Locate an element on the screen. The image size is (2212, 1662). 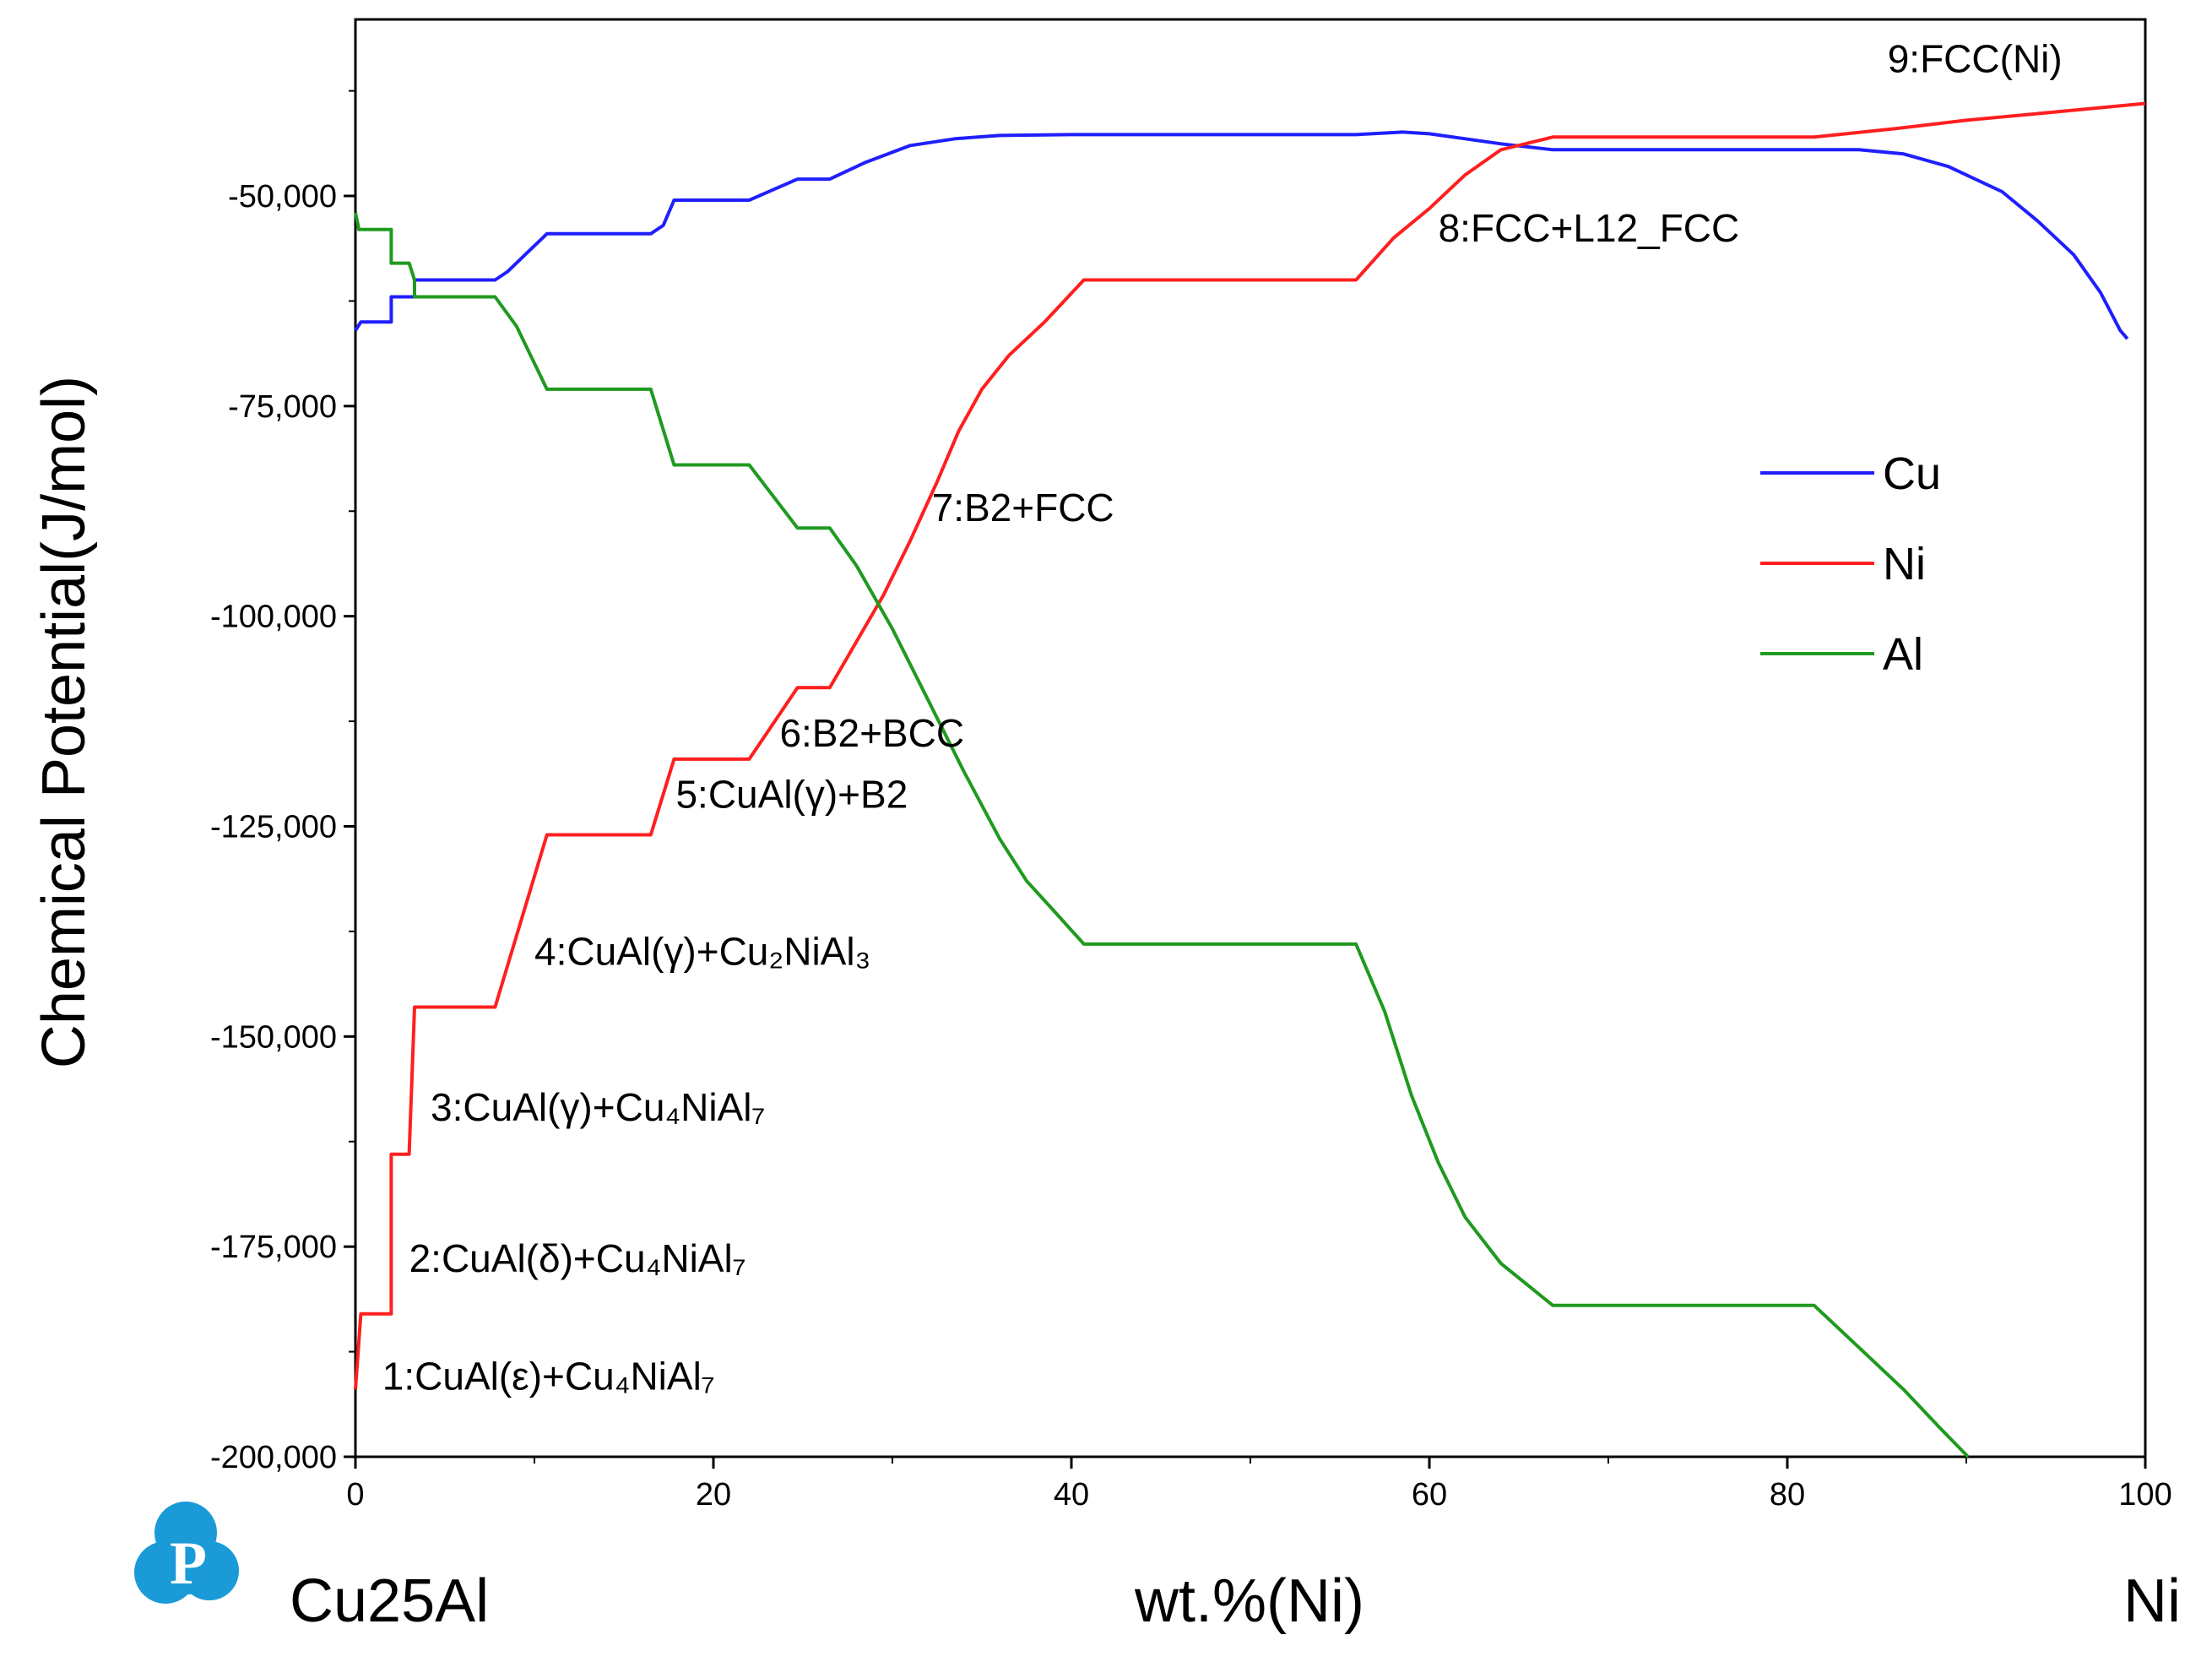
legend: Cu Ni Al is located at coordinates (1850, 564).